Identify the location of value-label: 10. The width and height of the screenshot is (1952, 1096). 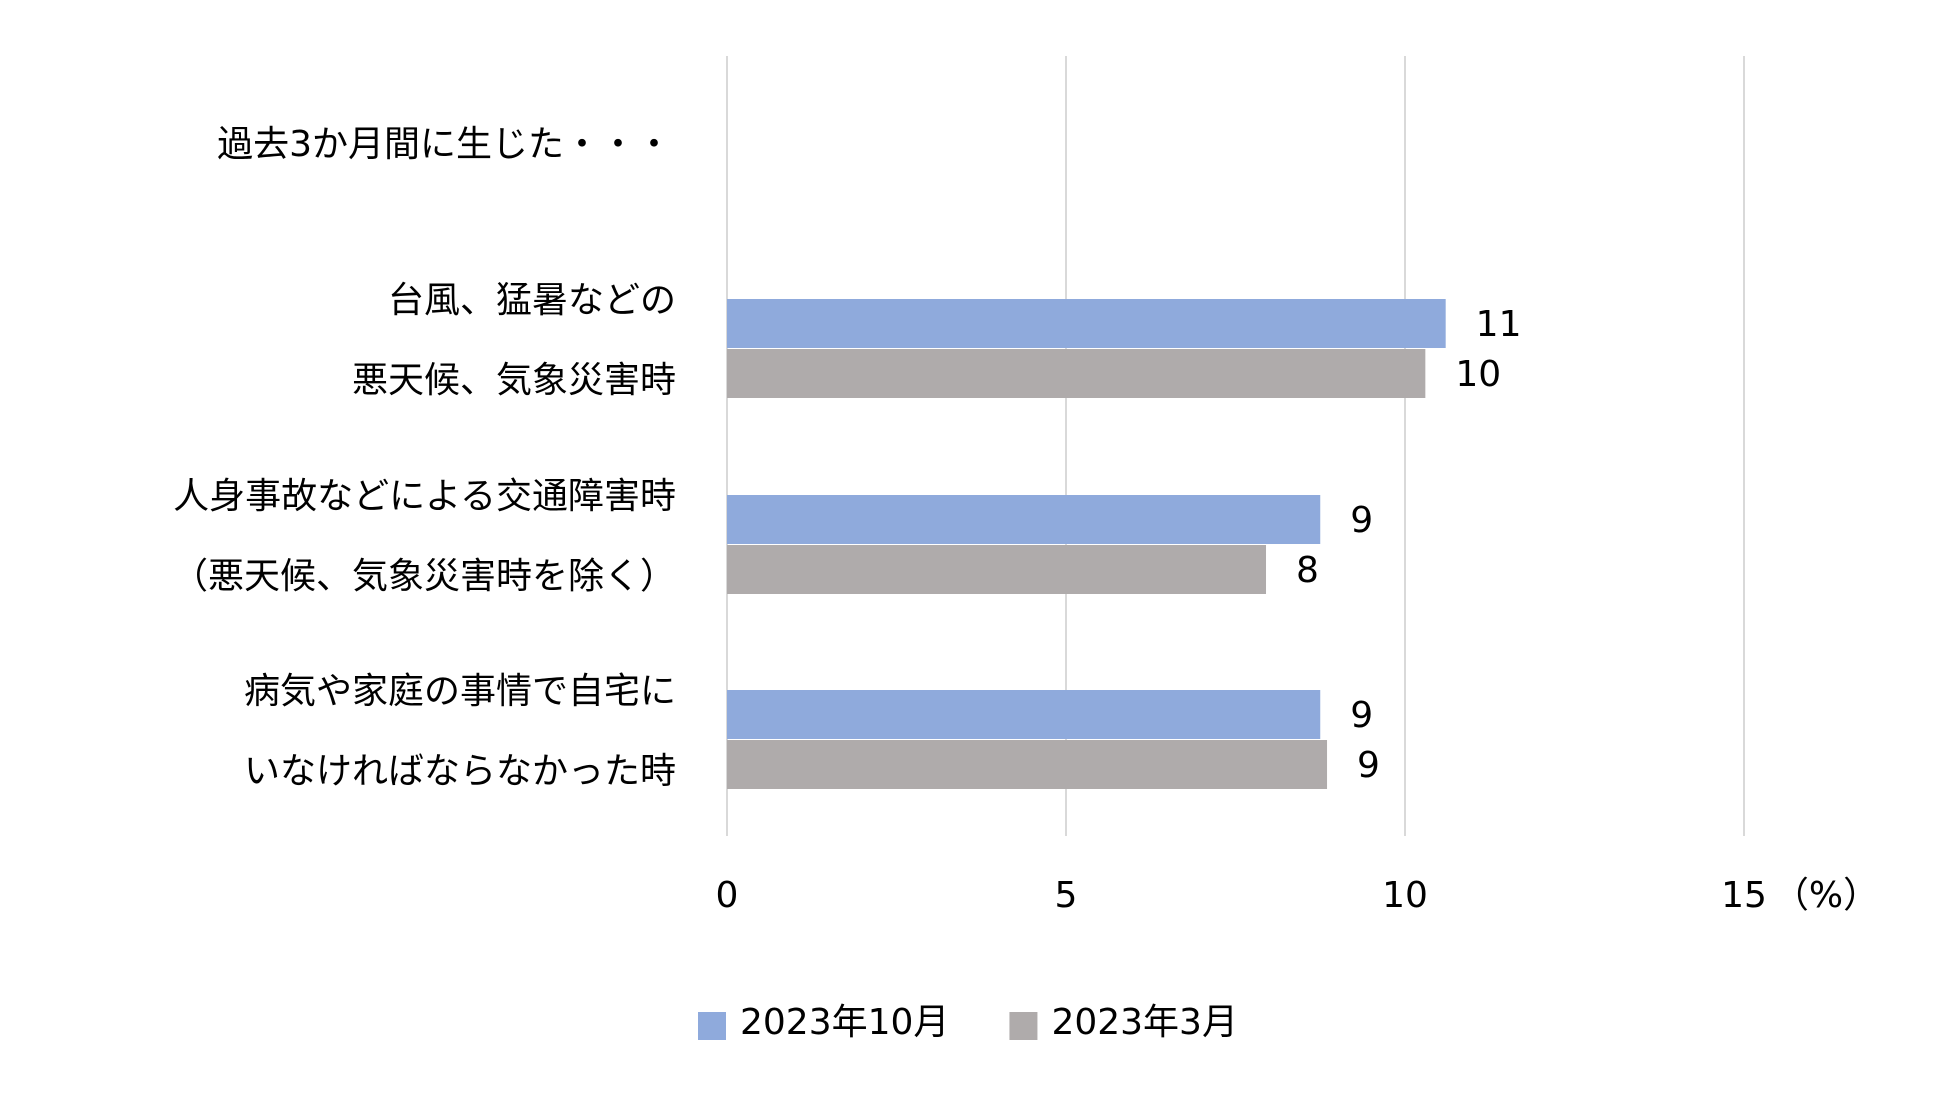
(1478, 374).